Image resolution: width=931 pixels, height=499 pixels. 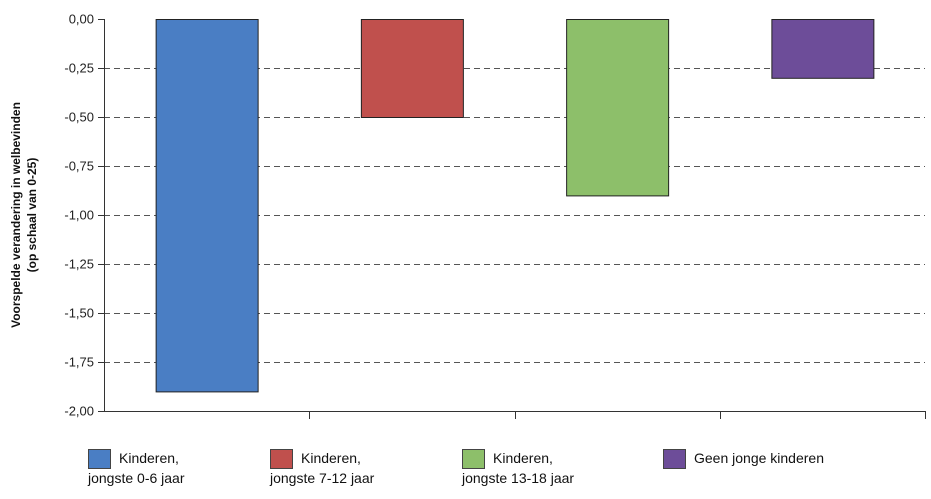 What do you see at coordinates (79, 166) in the screenshot?
I see `y-tick-label: -0,75` at bounding box center [79, 166].